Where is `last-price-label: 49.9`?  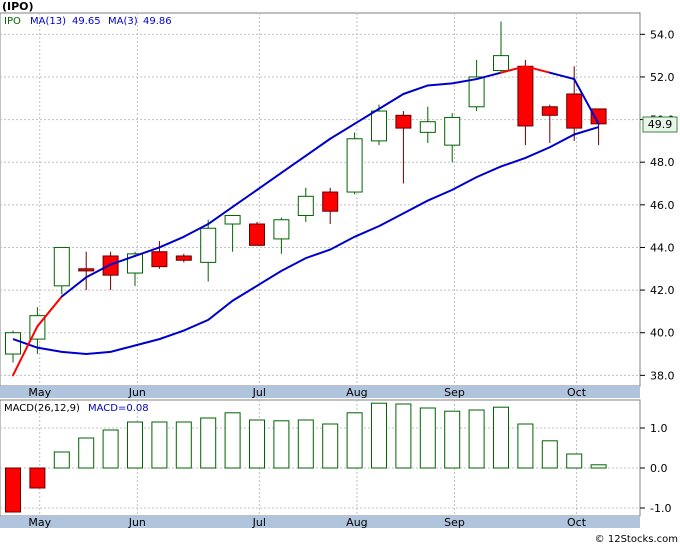
last-price-label: 49.9 is located at coordinates (660, 124).